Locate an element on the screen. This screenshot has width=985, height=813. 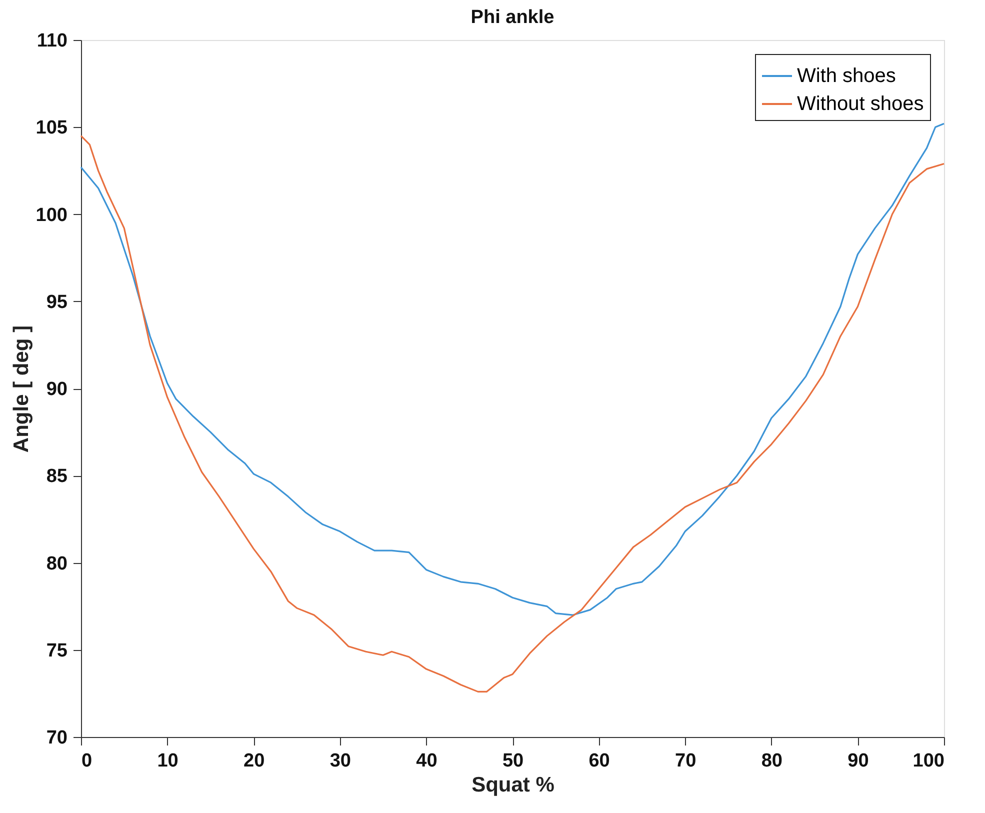
y-tick-label: 110 is located at coordinates (52, 41).